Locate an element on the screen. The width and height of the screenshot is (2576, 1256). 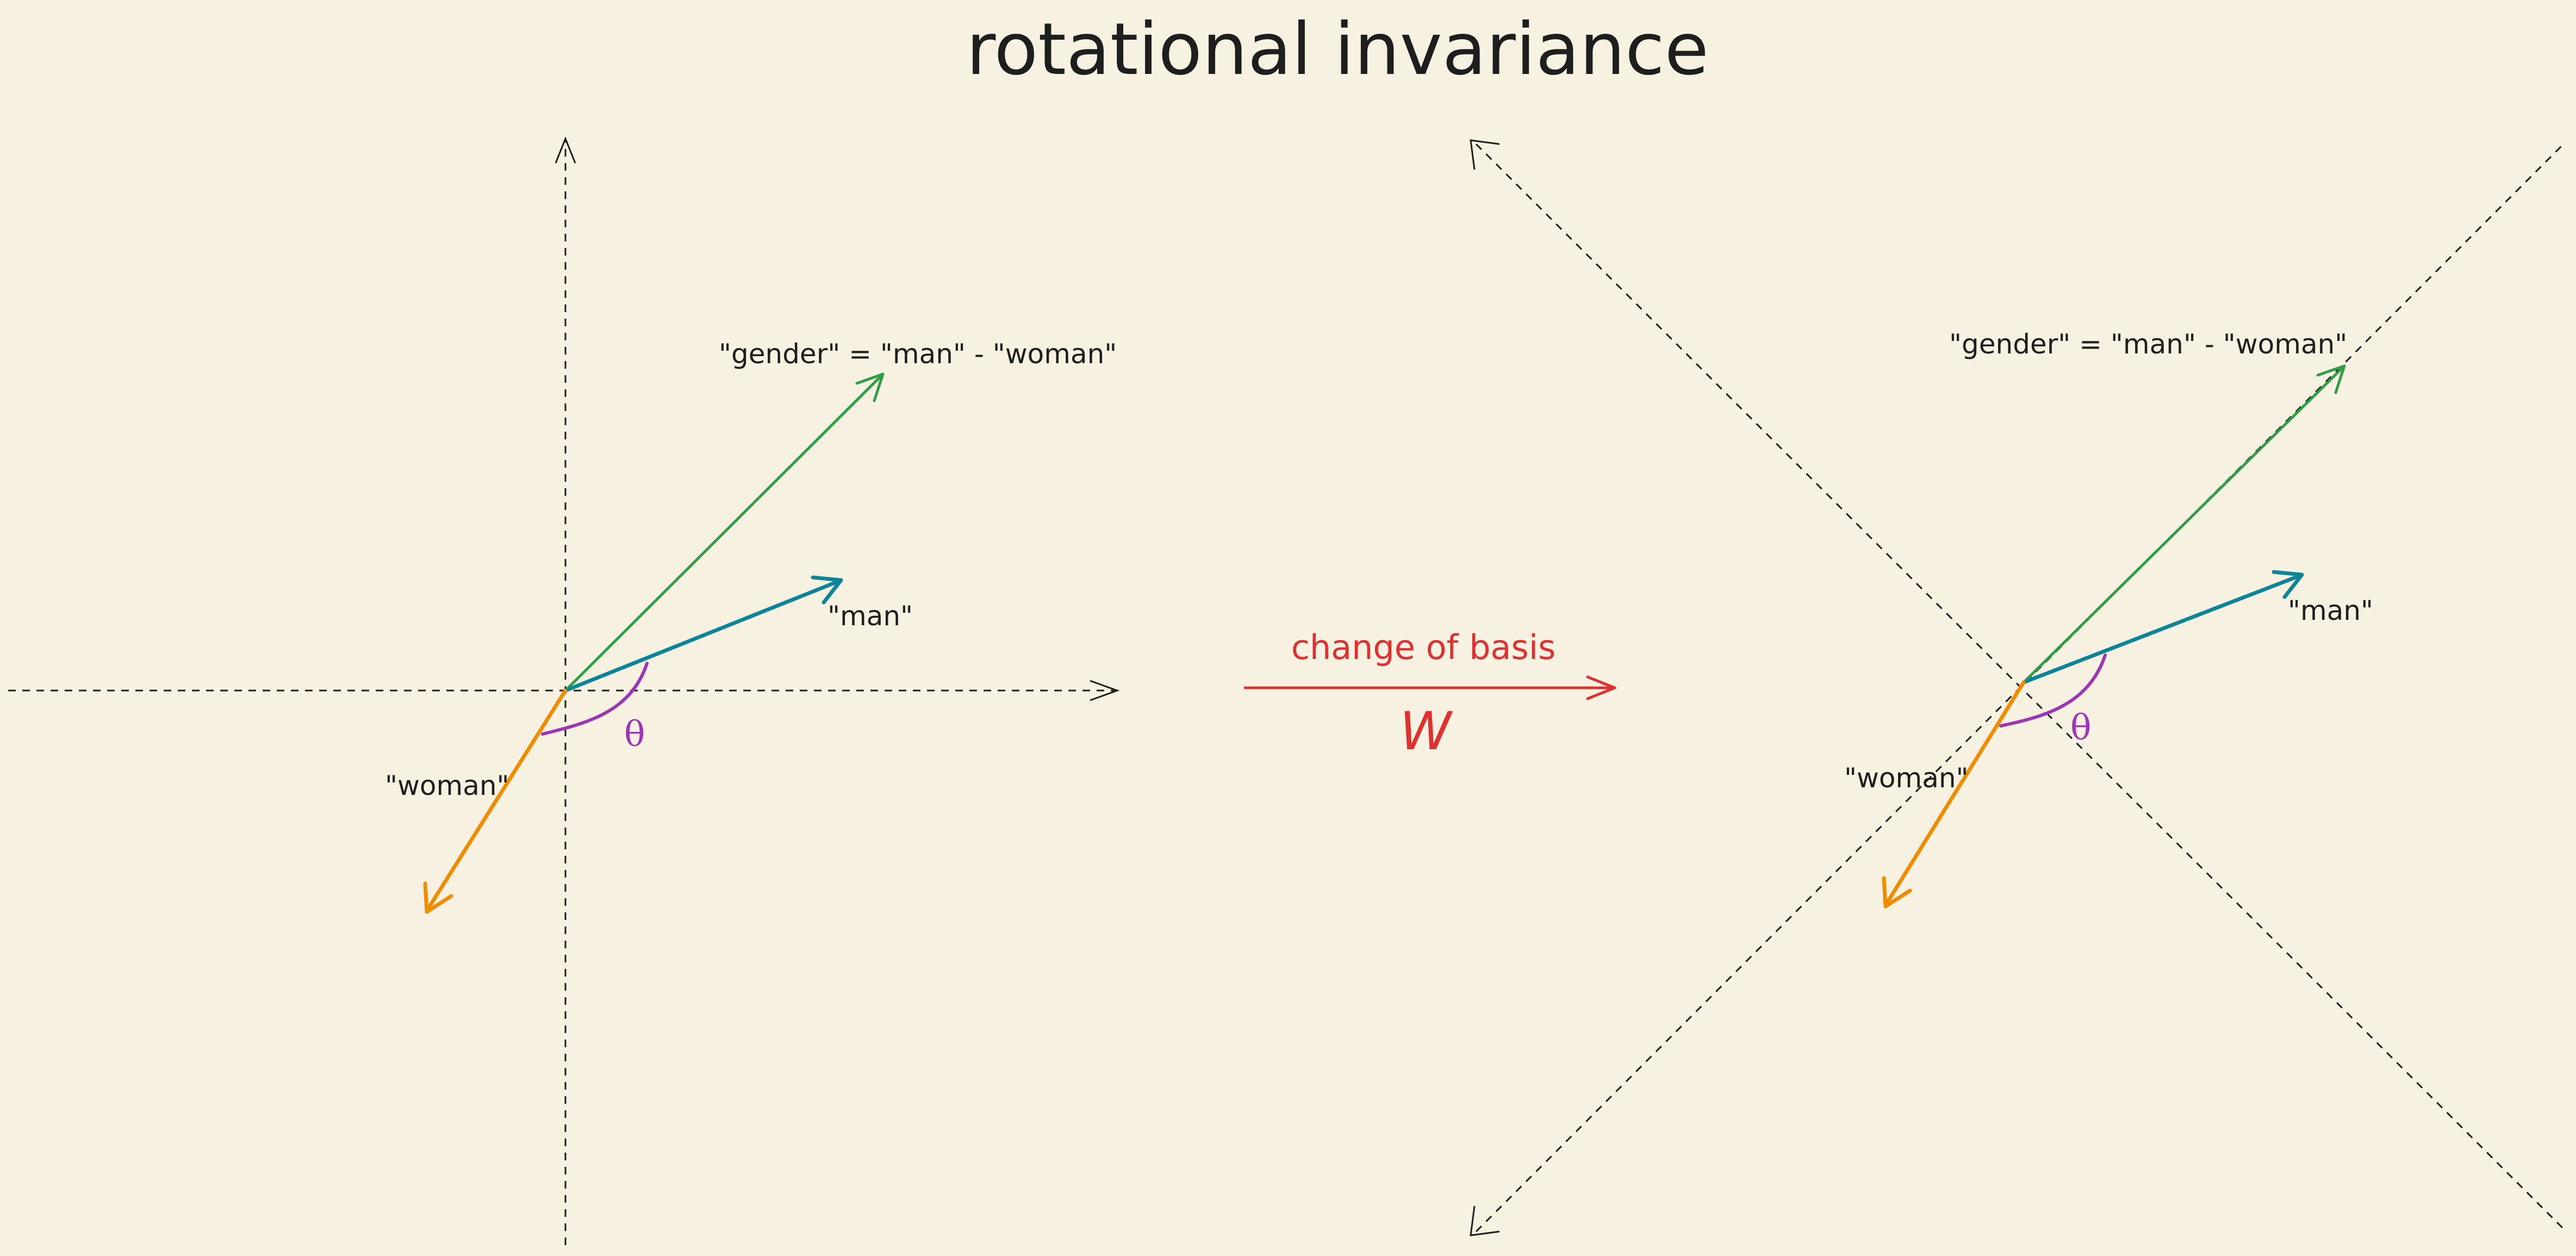
left-y-axis-arrowhead is located at coordinates (565, 150).